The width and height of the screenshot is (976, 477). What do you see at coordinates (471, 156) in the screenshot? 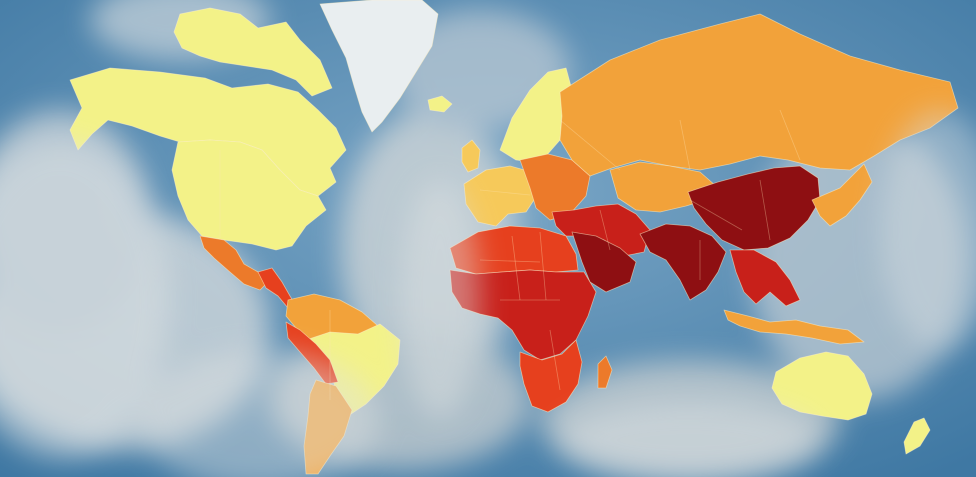
I see `region-uk-ireland` at bounding box center [471, 156].